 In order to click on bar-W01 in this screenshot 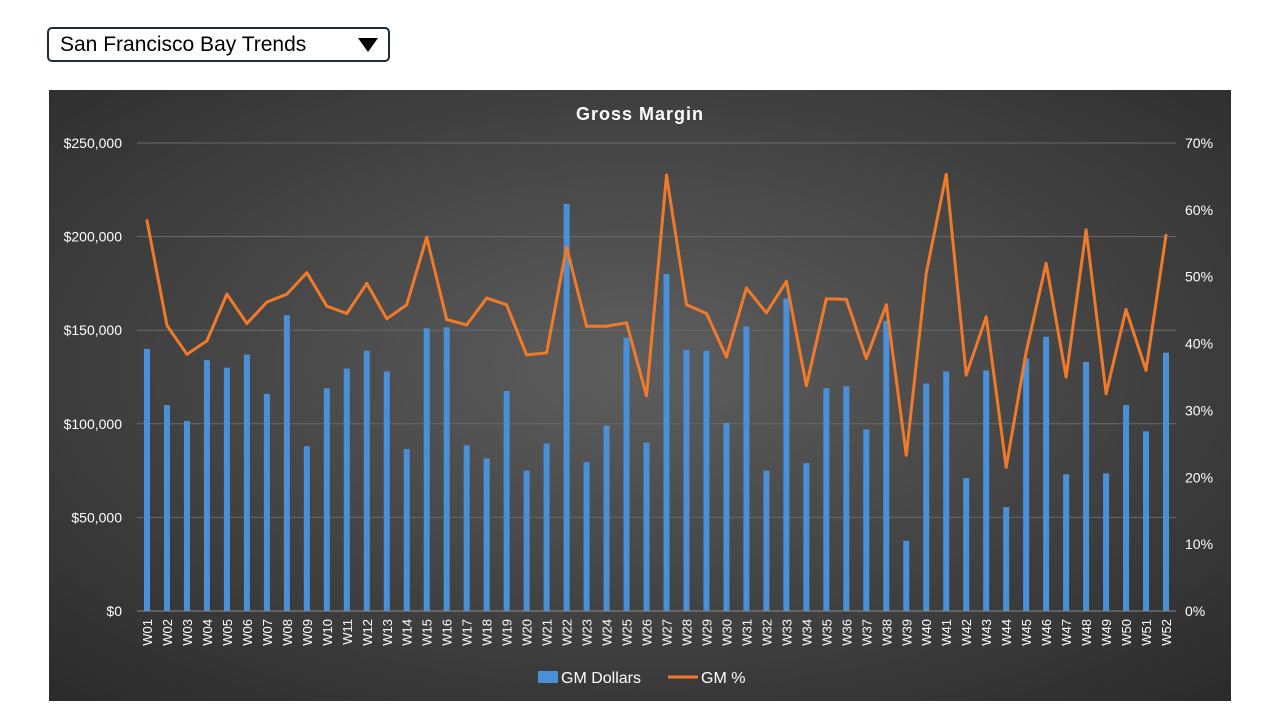, I will do `click(146, 479)`.